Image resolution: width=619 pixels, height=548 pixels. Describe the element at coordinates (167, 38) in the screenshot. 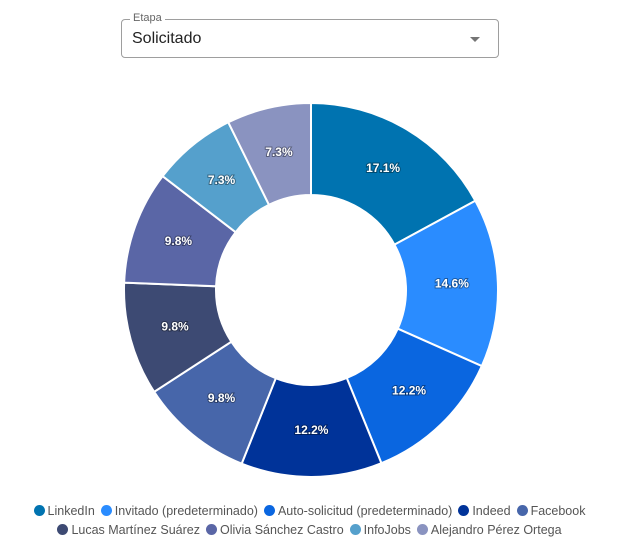

I see `stage-select-value: Solicitado` at that location.